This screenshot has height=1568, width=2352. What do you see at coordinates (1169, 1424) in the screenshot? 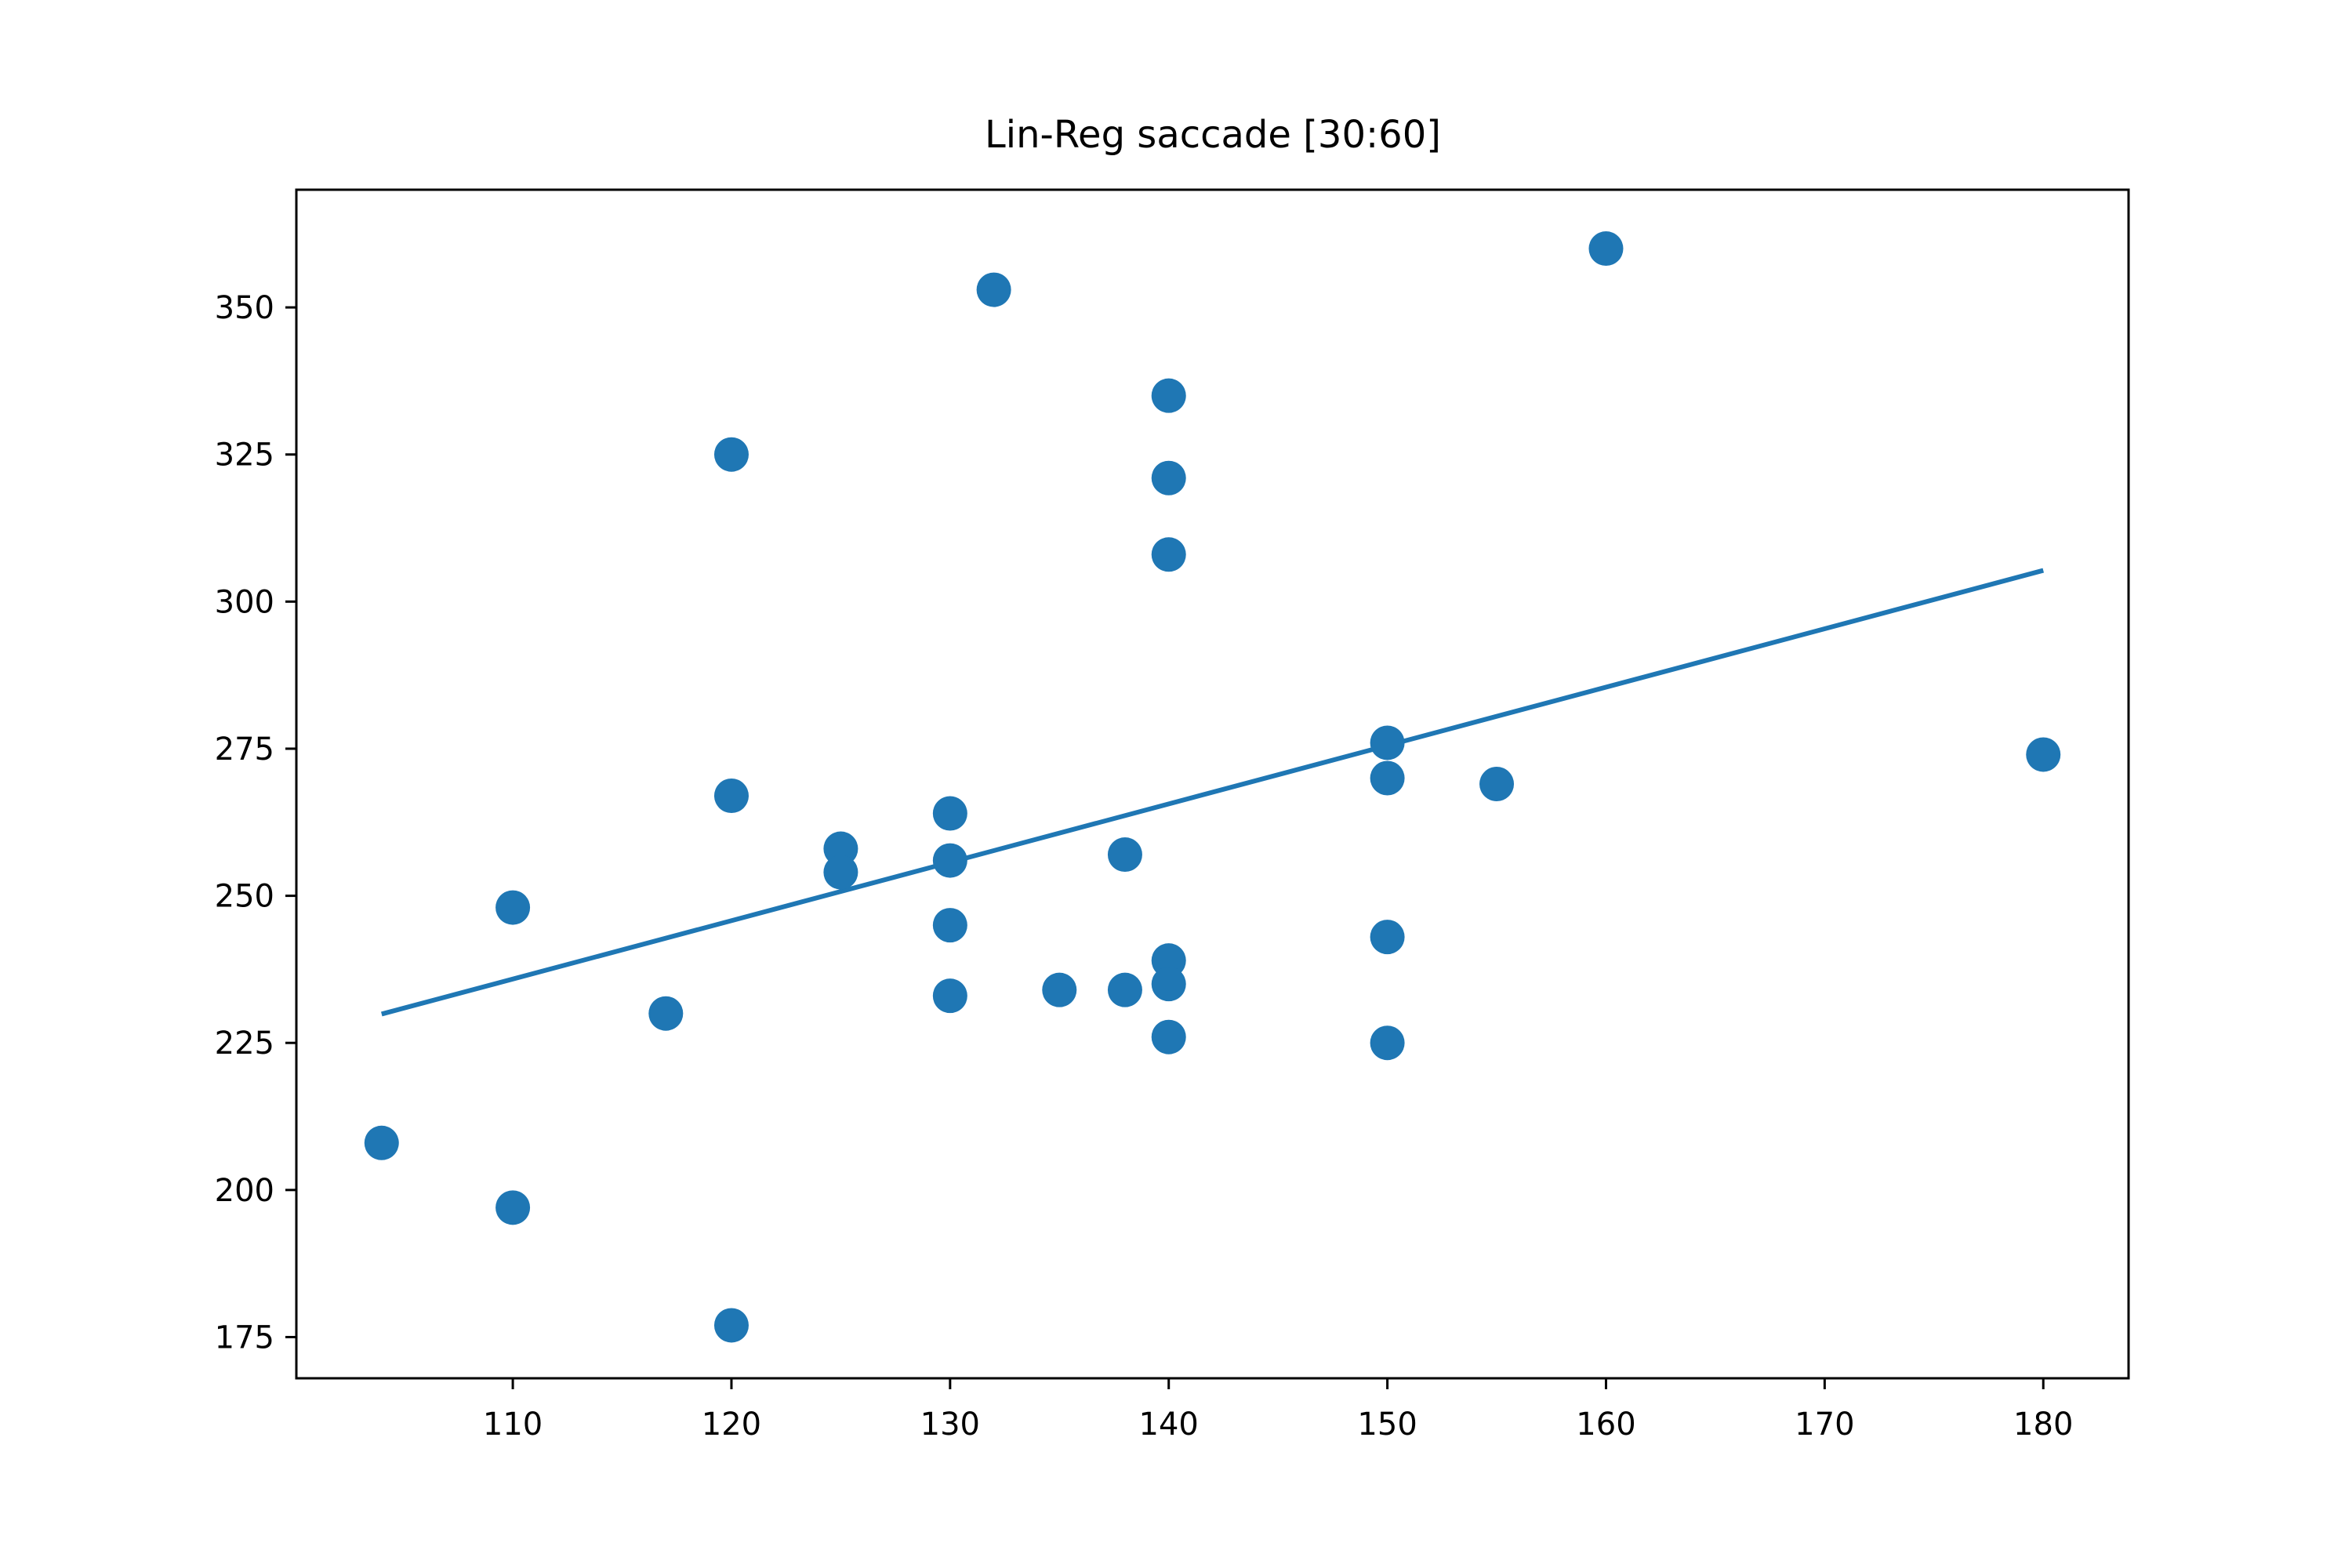
I see `x-tick-label: 140` at bounding box center [1169, 1424].